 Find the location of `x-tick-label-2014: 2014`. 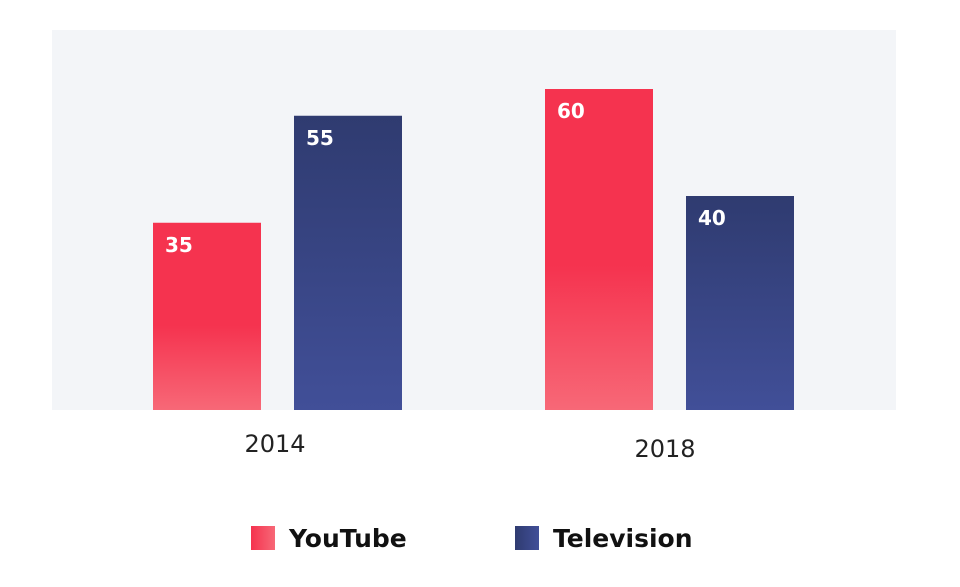

x-tick-label-2014: 2014 is located at coordinates (274, 444).